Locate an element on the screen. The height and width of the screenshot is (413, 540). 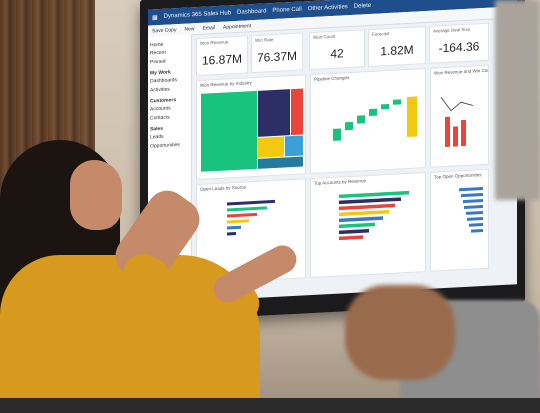
treemap-chart is located at coordinates (252, 130).